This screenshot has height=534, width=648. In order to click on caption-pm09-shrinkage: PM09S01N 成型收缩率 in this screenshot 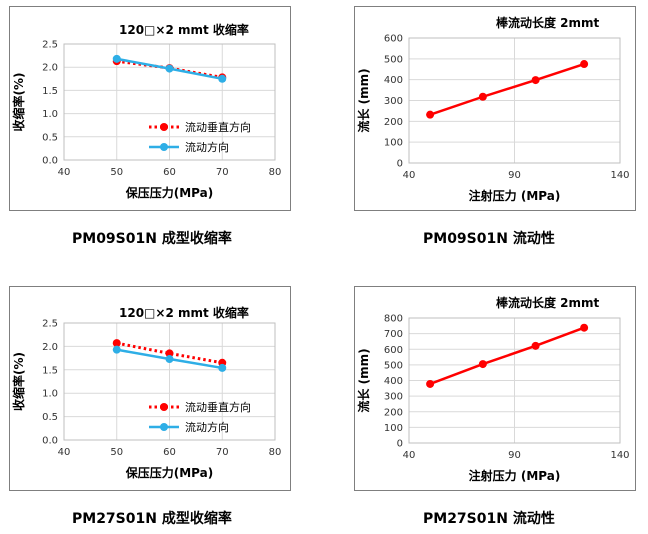, I will do `click(152, 239)`.